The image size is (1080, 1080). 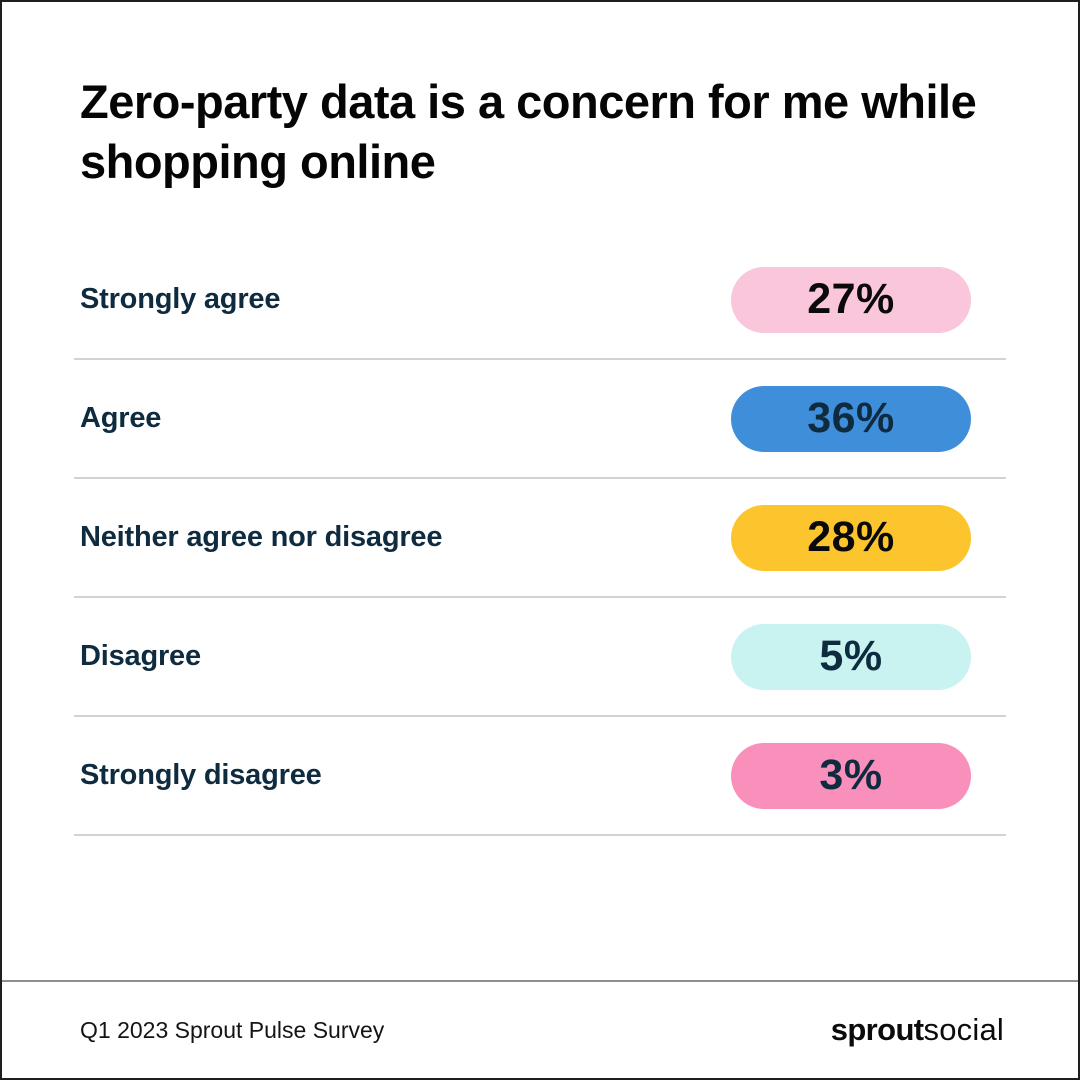 What do you see at coordinates (201, 775) in the screenshot?
I see `response-label: Strongly disagree` at bounding box center [201, 775].